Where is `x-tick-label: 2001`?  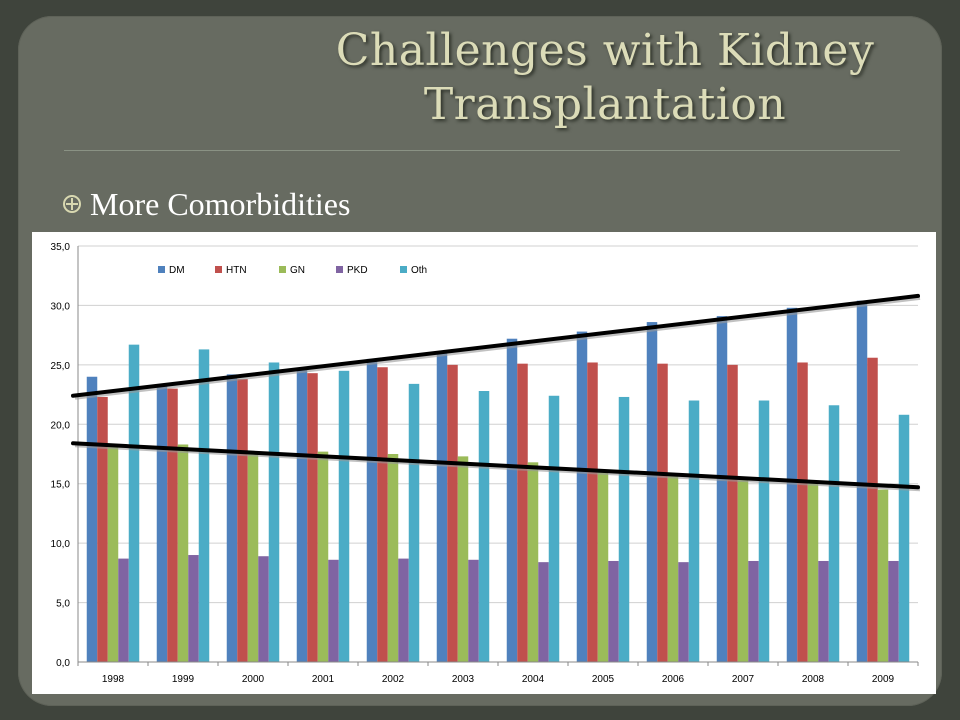
x-tick-label: 2001 is located at coordinates (323, 679).